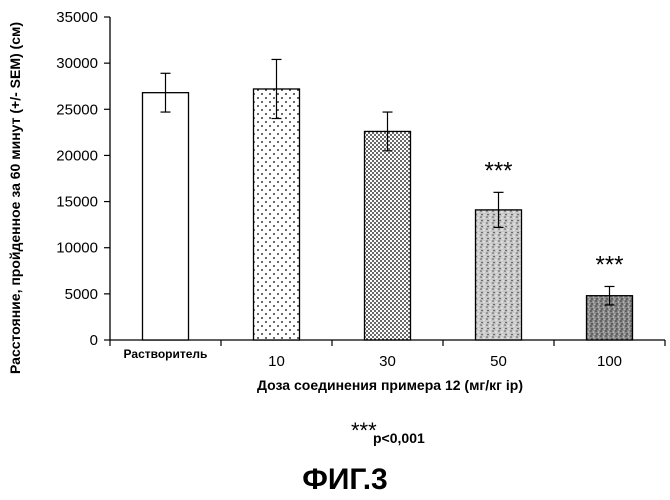 The image size is (670, 500). What do you see at coordinates (387, 342) in the screenshot?
I see `x-axis` at bounding box center [387, 342].